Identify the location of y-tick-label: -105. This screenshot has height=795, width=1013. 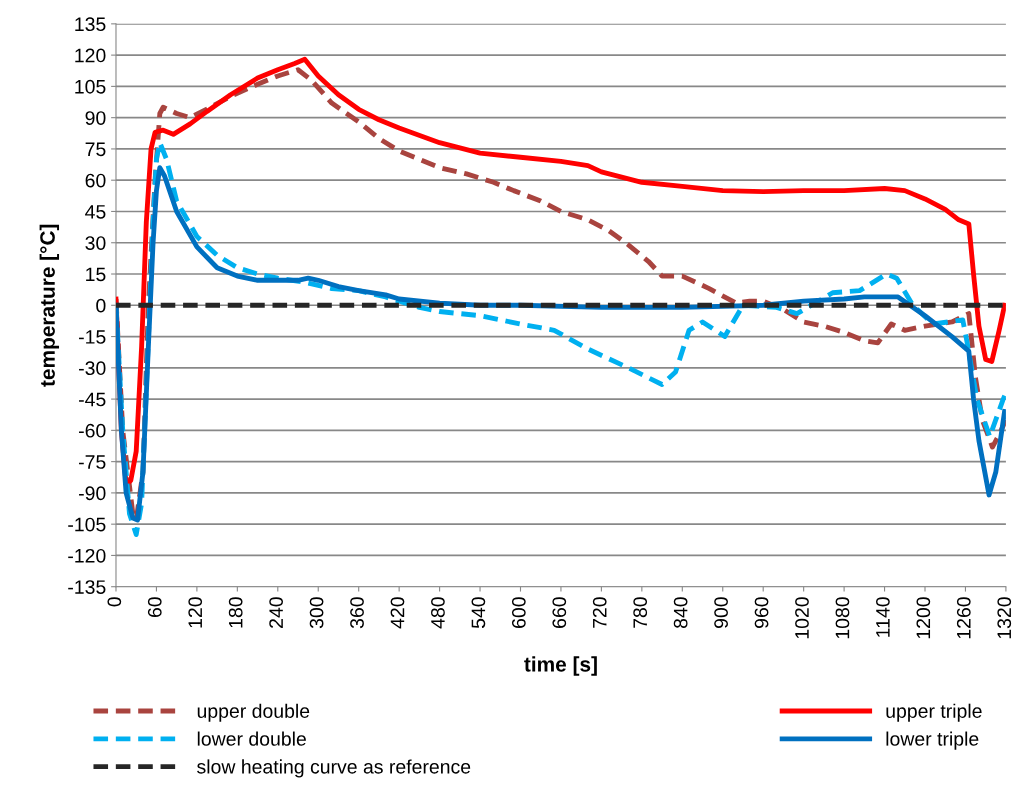
(87, 524).